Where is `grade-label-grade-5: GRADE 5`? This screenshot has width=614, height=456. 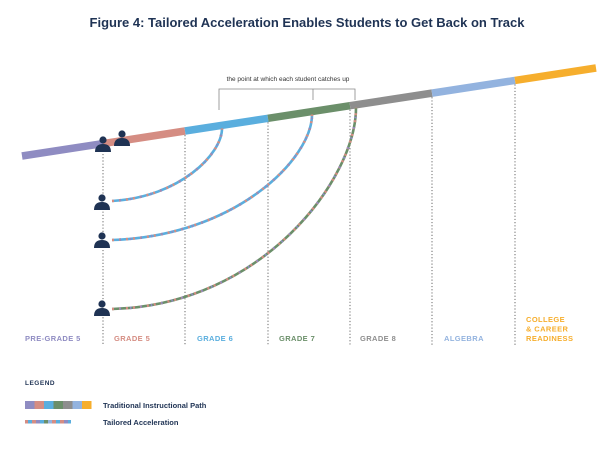
grade-label-grade-5: GRADE 5 is located at coordinates (132, 338).